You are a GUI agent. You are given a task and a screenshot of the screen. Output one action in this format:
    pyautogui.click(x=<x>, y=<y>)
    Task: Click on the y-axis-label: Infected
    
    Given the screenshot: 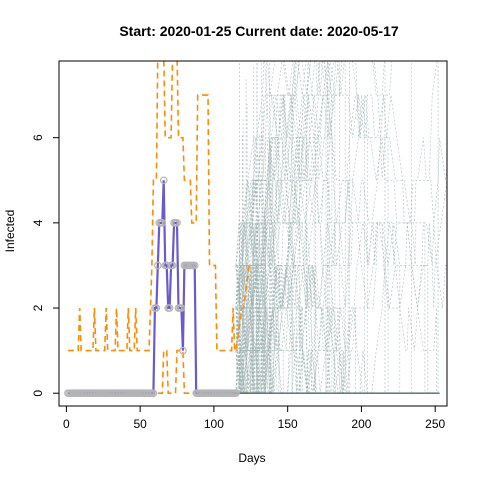 What is the action you would take?
    pyautogui.click(x=10, y=231)
    